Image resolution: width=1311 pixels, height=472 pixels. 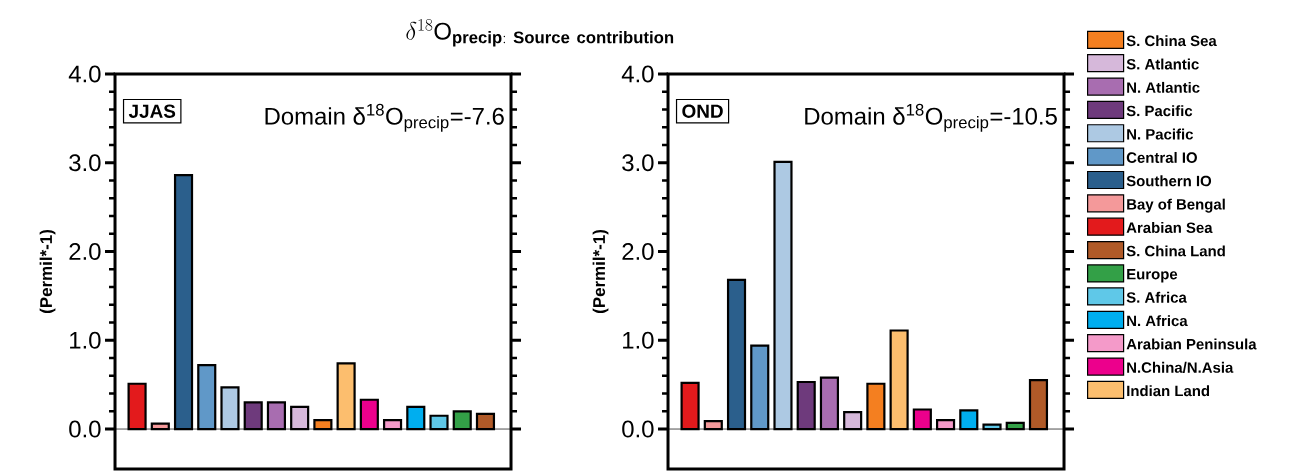 I want to click on annotation: JJAS, so click(x=152, y=111).